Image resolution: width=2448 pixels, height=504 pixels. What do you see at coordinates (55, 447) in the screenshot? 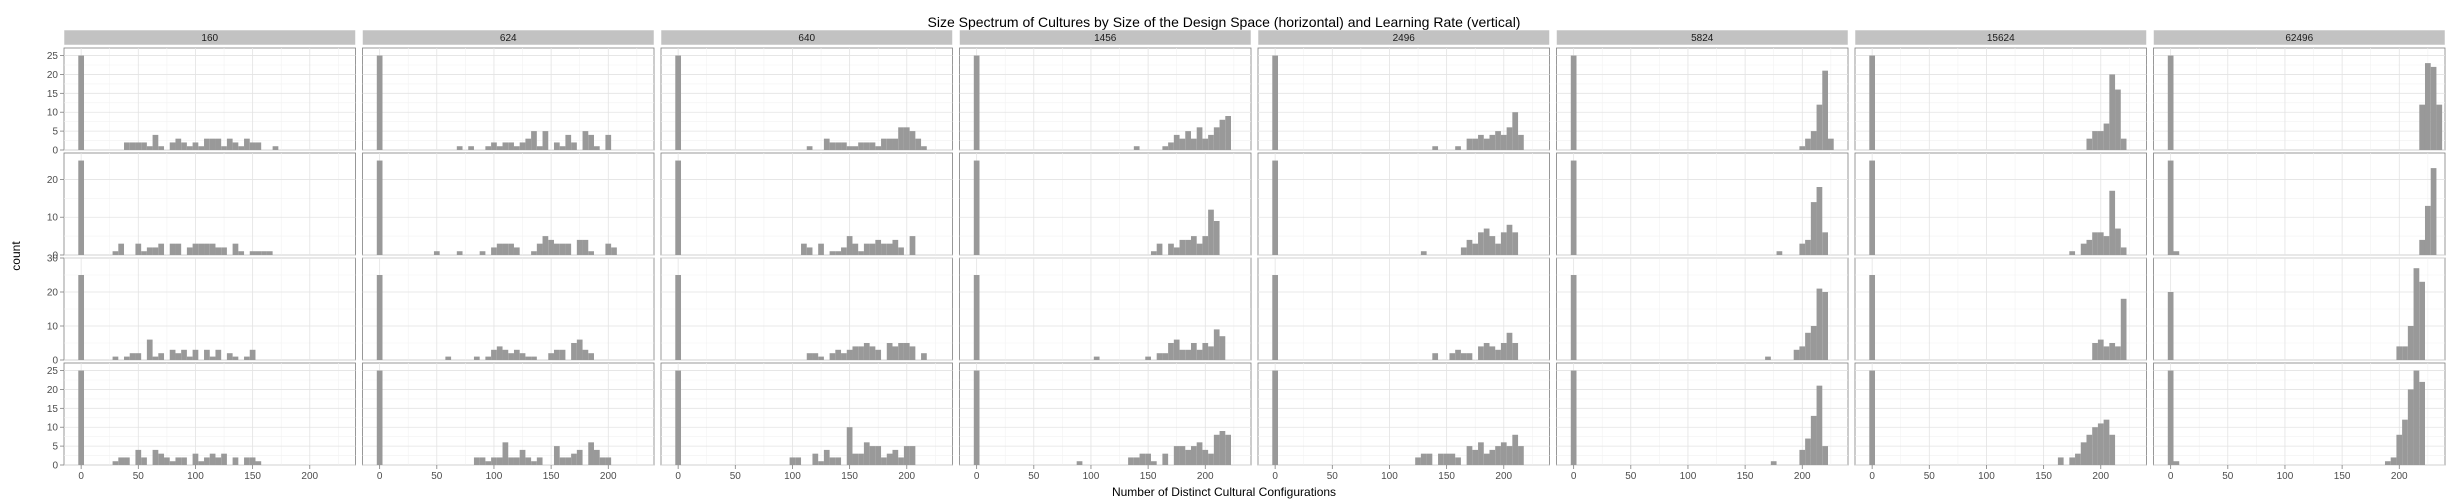
I see `y-tick-label-r4-2: 5` at bounding box center [55, 447].